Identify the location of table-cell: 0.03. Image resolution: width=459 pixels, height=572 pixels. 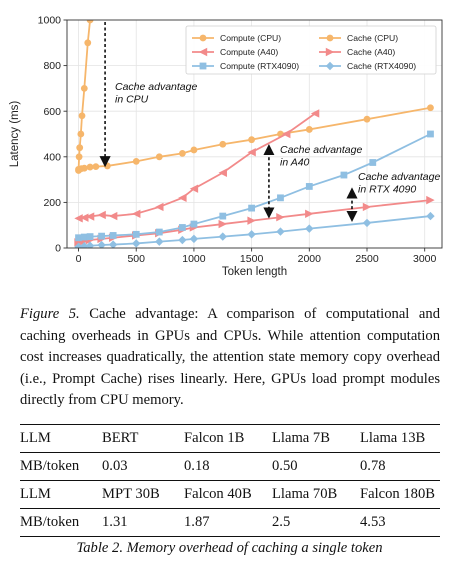
(143, 466).